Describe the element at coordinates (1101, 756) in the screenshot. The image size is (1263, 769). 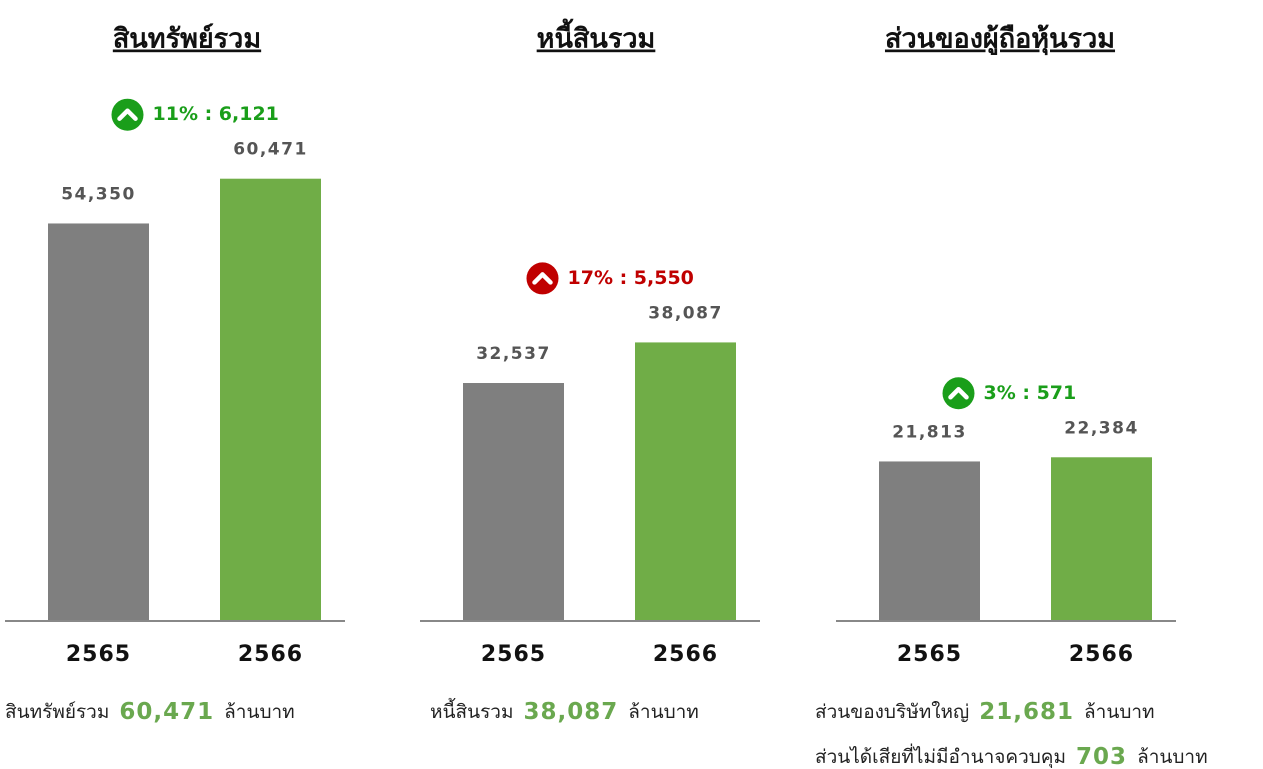
I see `note-value: 703` at that location.